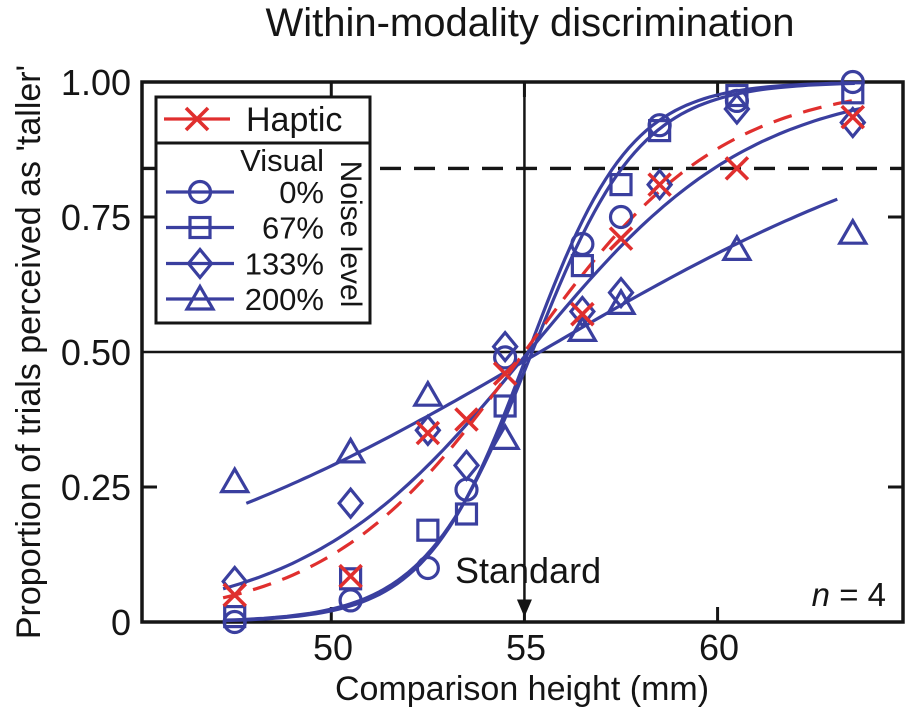 This screenshot has height=720, width=912. I want to click on legend-box, so click(263, 210).